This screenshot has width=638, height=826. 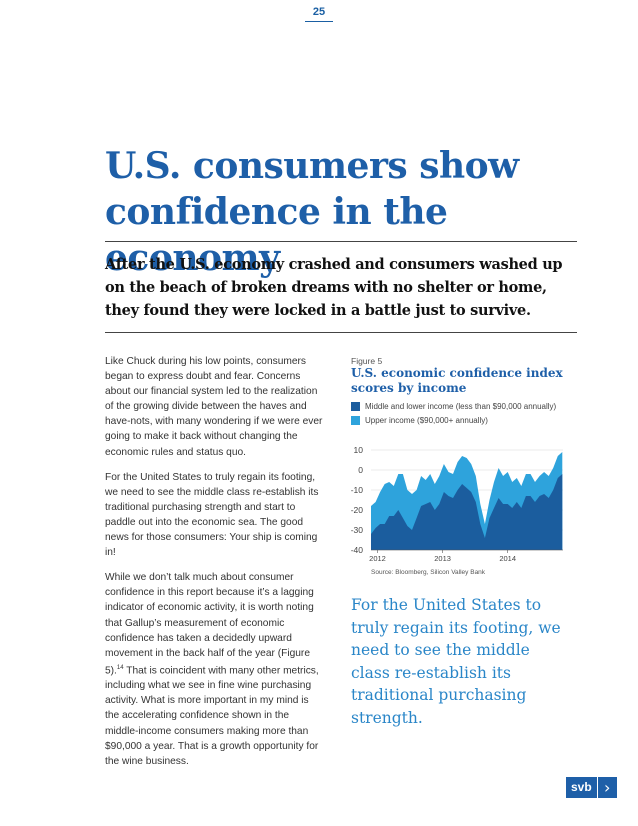 I want to click on legend-label-upper-income: Upper income ($90,000+ annually), so click(x=426, y=420).